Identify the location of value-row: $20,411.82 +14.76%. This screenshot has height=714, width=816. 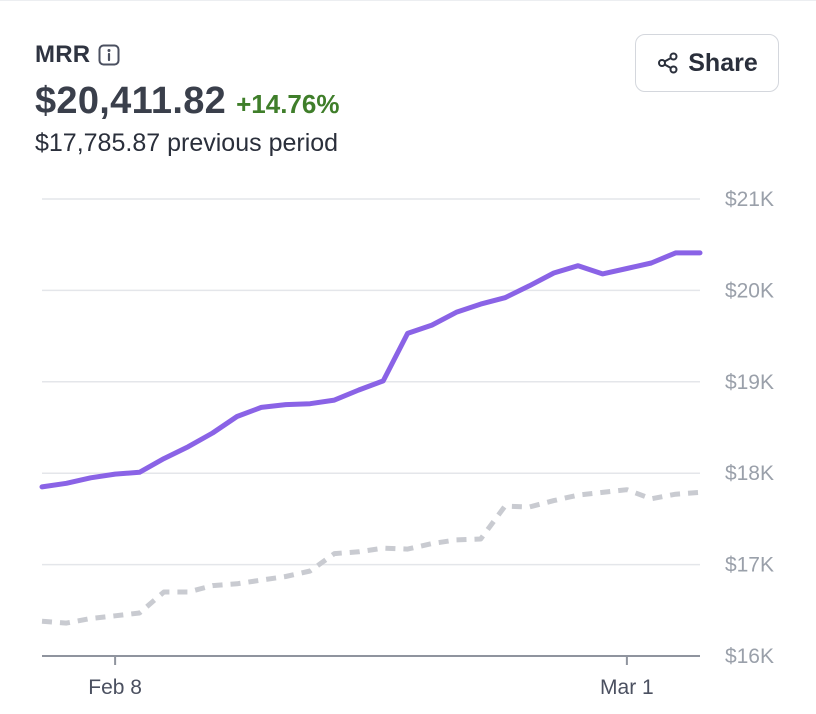
(187, 101).